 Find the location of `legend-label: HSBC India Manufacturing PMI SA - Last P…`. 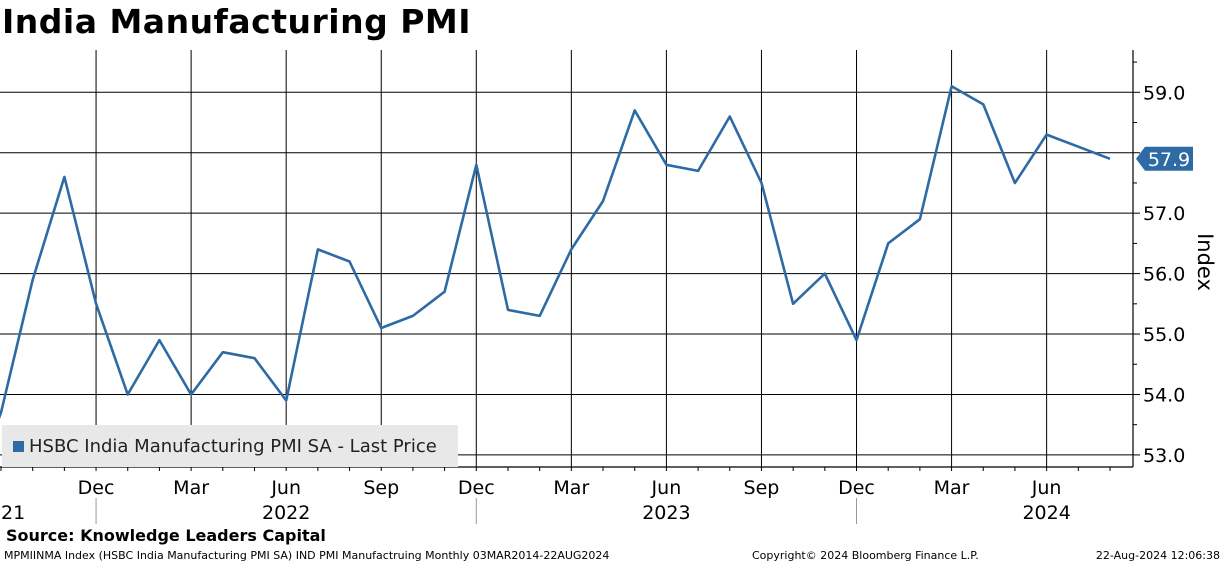

legend-label: HSBC India Manufacturing PMI SA - Last P… is located at coordinates (233, 446).